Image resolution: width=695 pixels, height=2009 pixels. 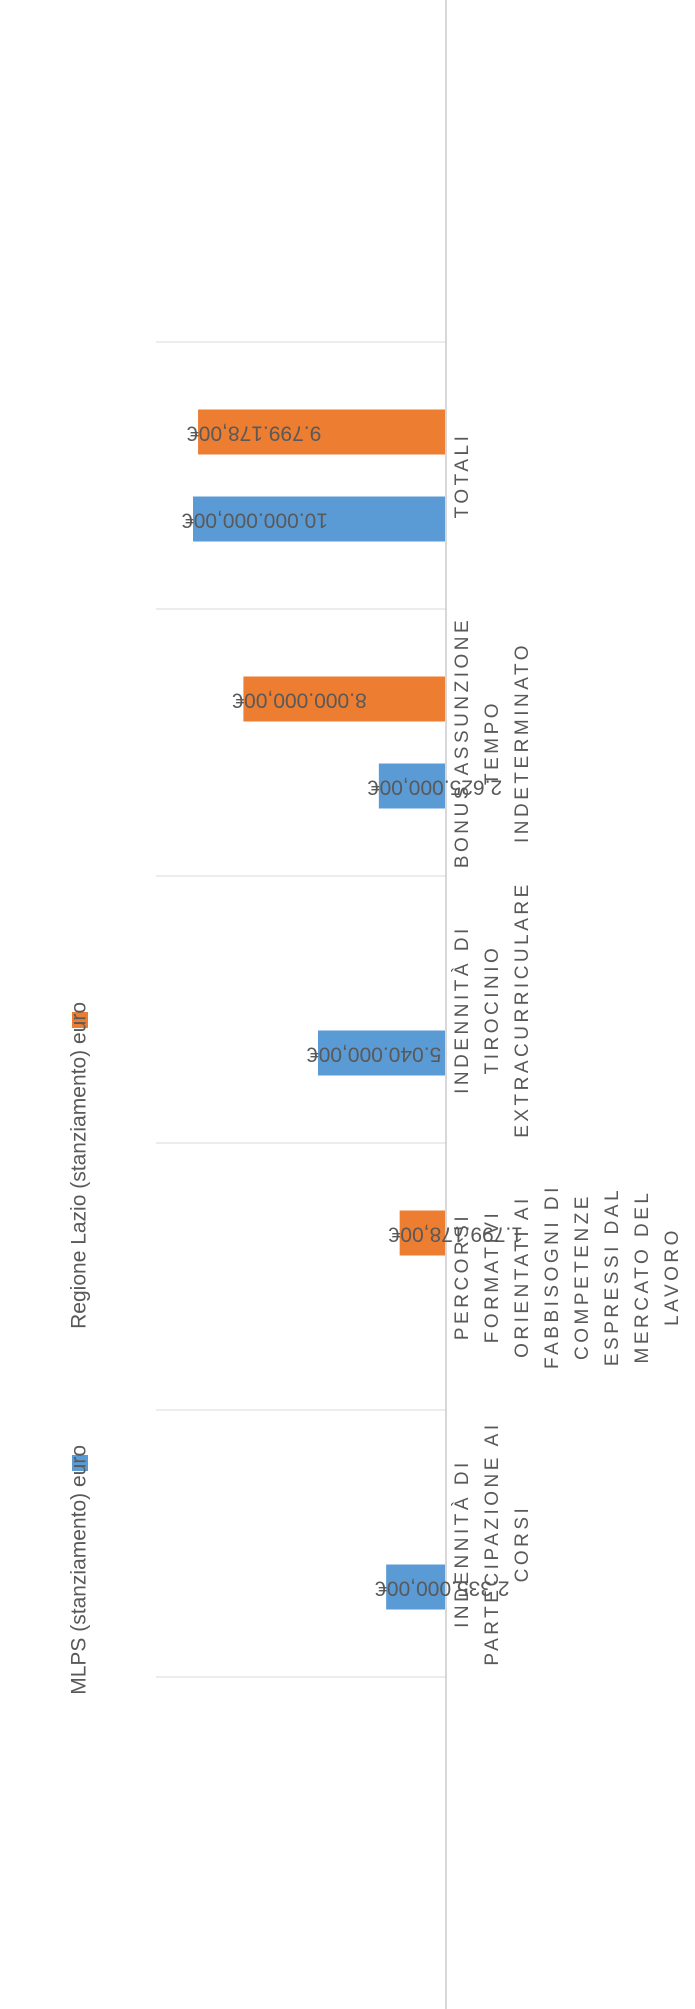 I want to click on category-label: CORSI, so click(x=522, y=1544).